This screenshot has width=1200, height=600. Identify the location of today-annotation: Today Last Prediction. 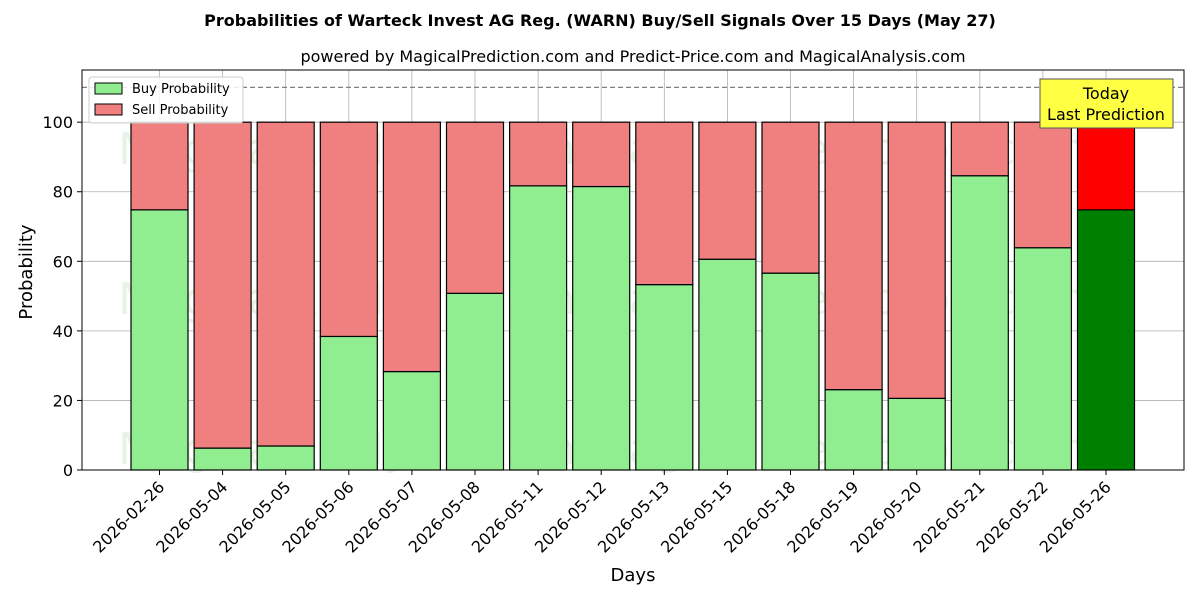
(1106, 103).